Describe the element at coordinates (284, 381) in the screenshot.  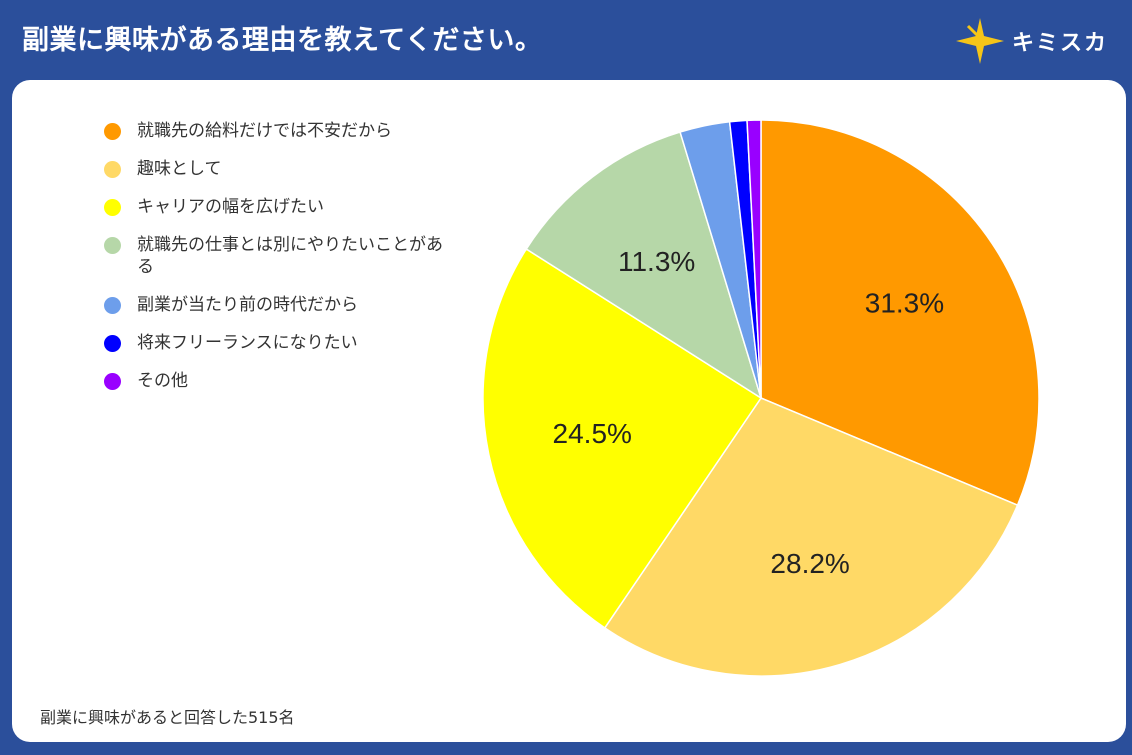
I see `legend-item: その他` at that location.